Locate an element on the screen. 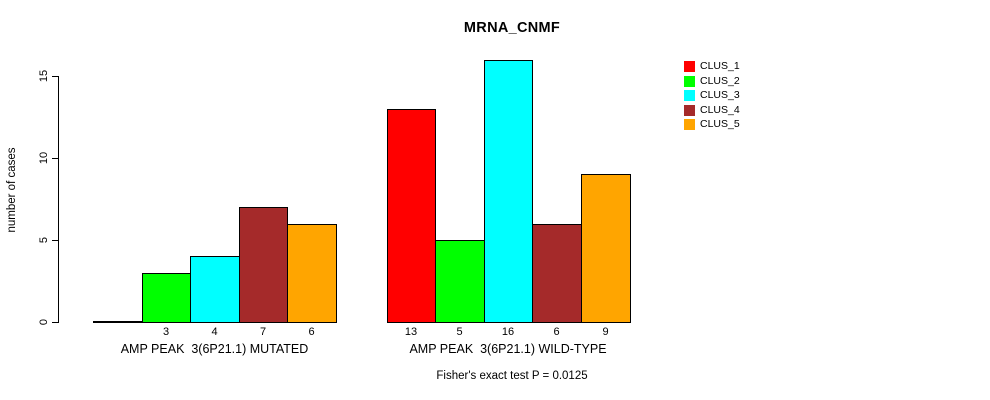 The image size is (990, 400). y-axis-line is located at coordinates (58, 199).